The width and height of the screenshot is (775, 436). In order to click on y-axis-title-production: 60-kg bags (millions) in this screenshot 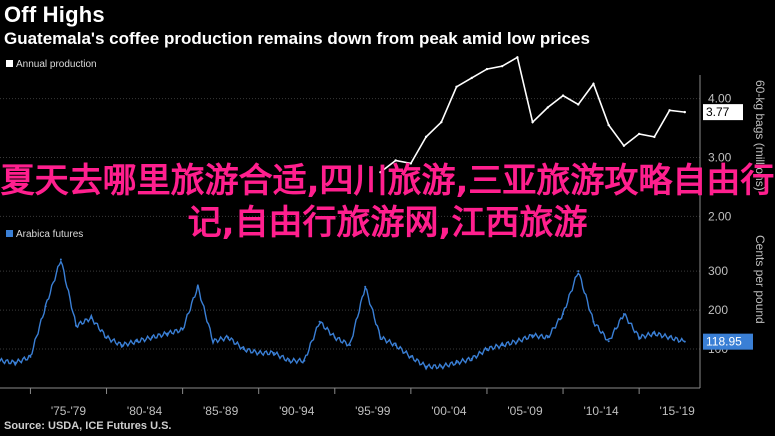, I will do `click(760, 135)`.